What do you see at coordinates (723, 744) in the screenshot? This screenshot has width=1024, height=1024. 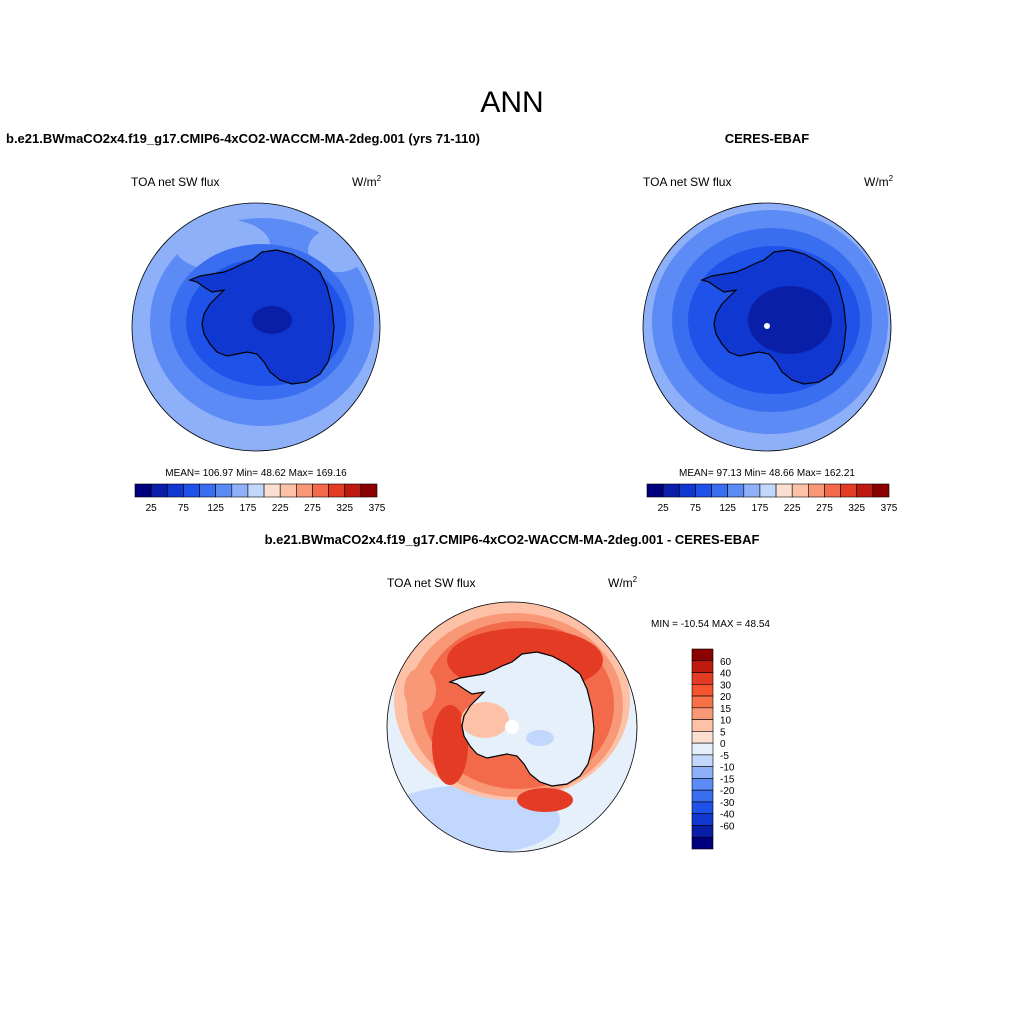 I see `colorbar-tick-label: 0` at bounding box center [723, 744].